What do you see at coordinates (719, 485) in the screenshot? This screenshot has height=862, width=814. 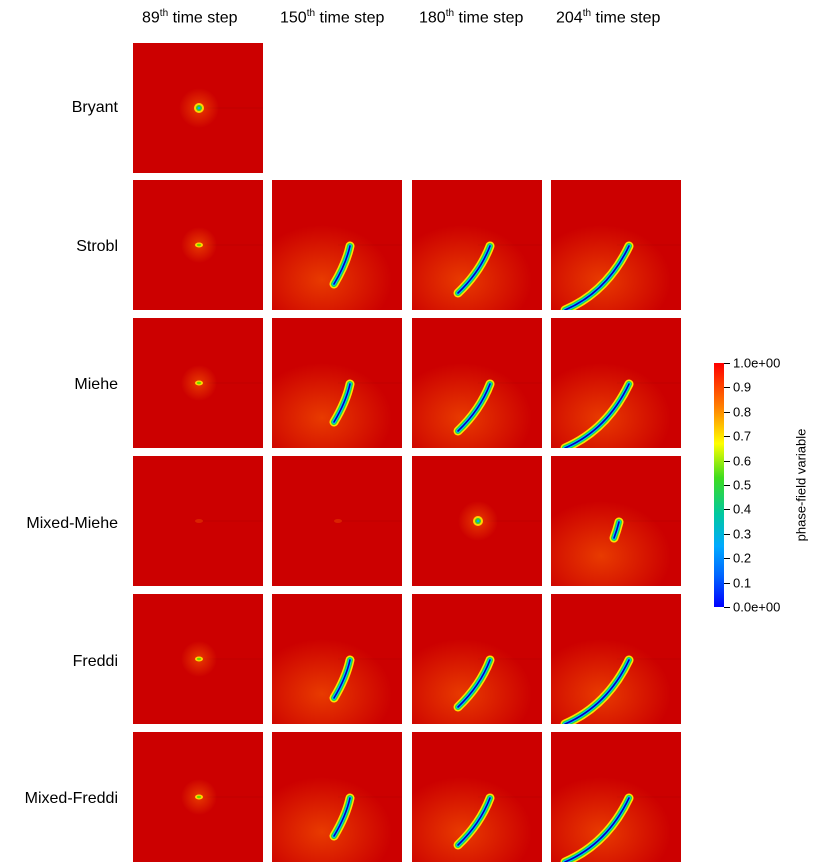 I see `colorbar-gradient` at bounding box center [719, 485].